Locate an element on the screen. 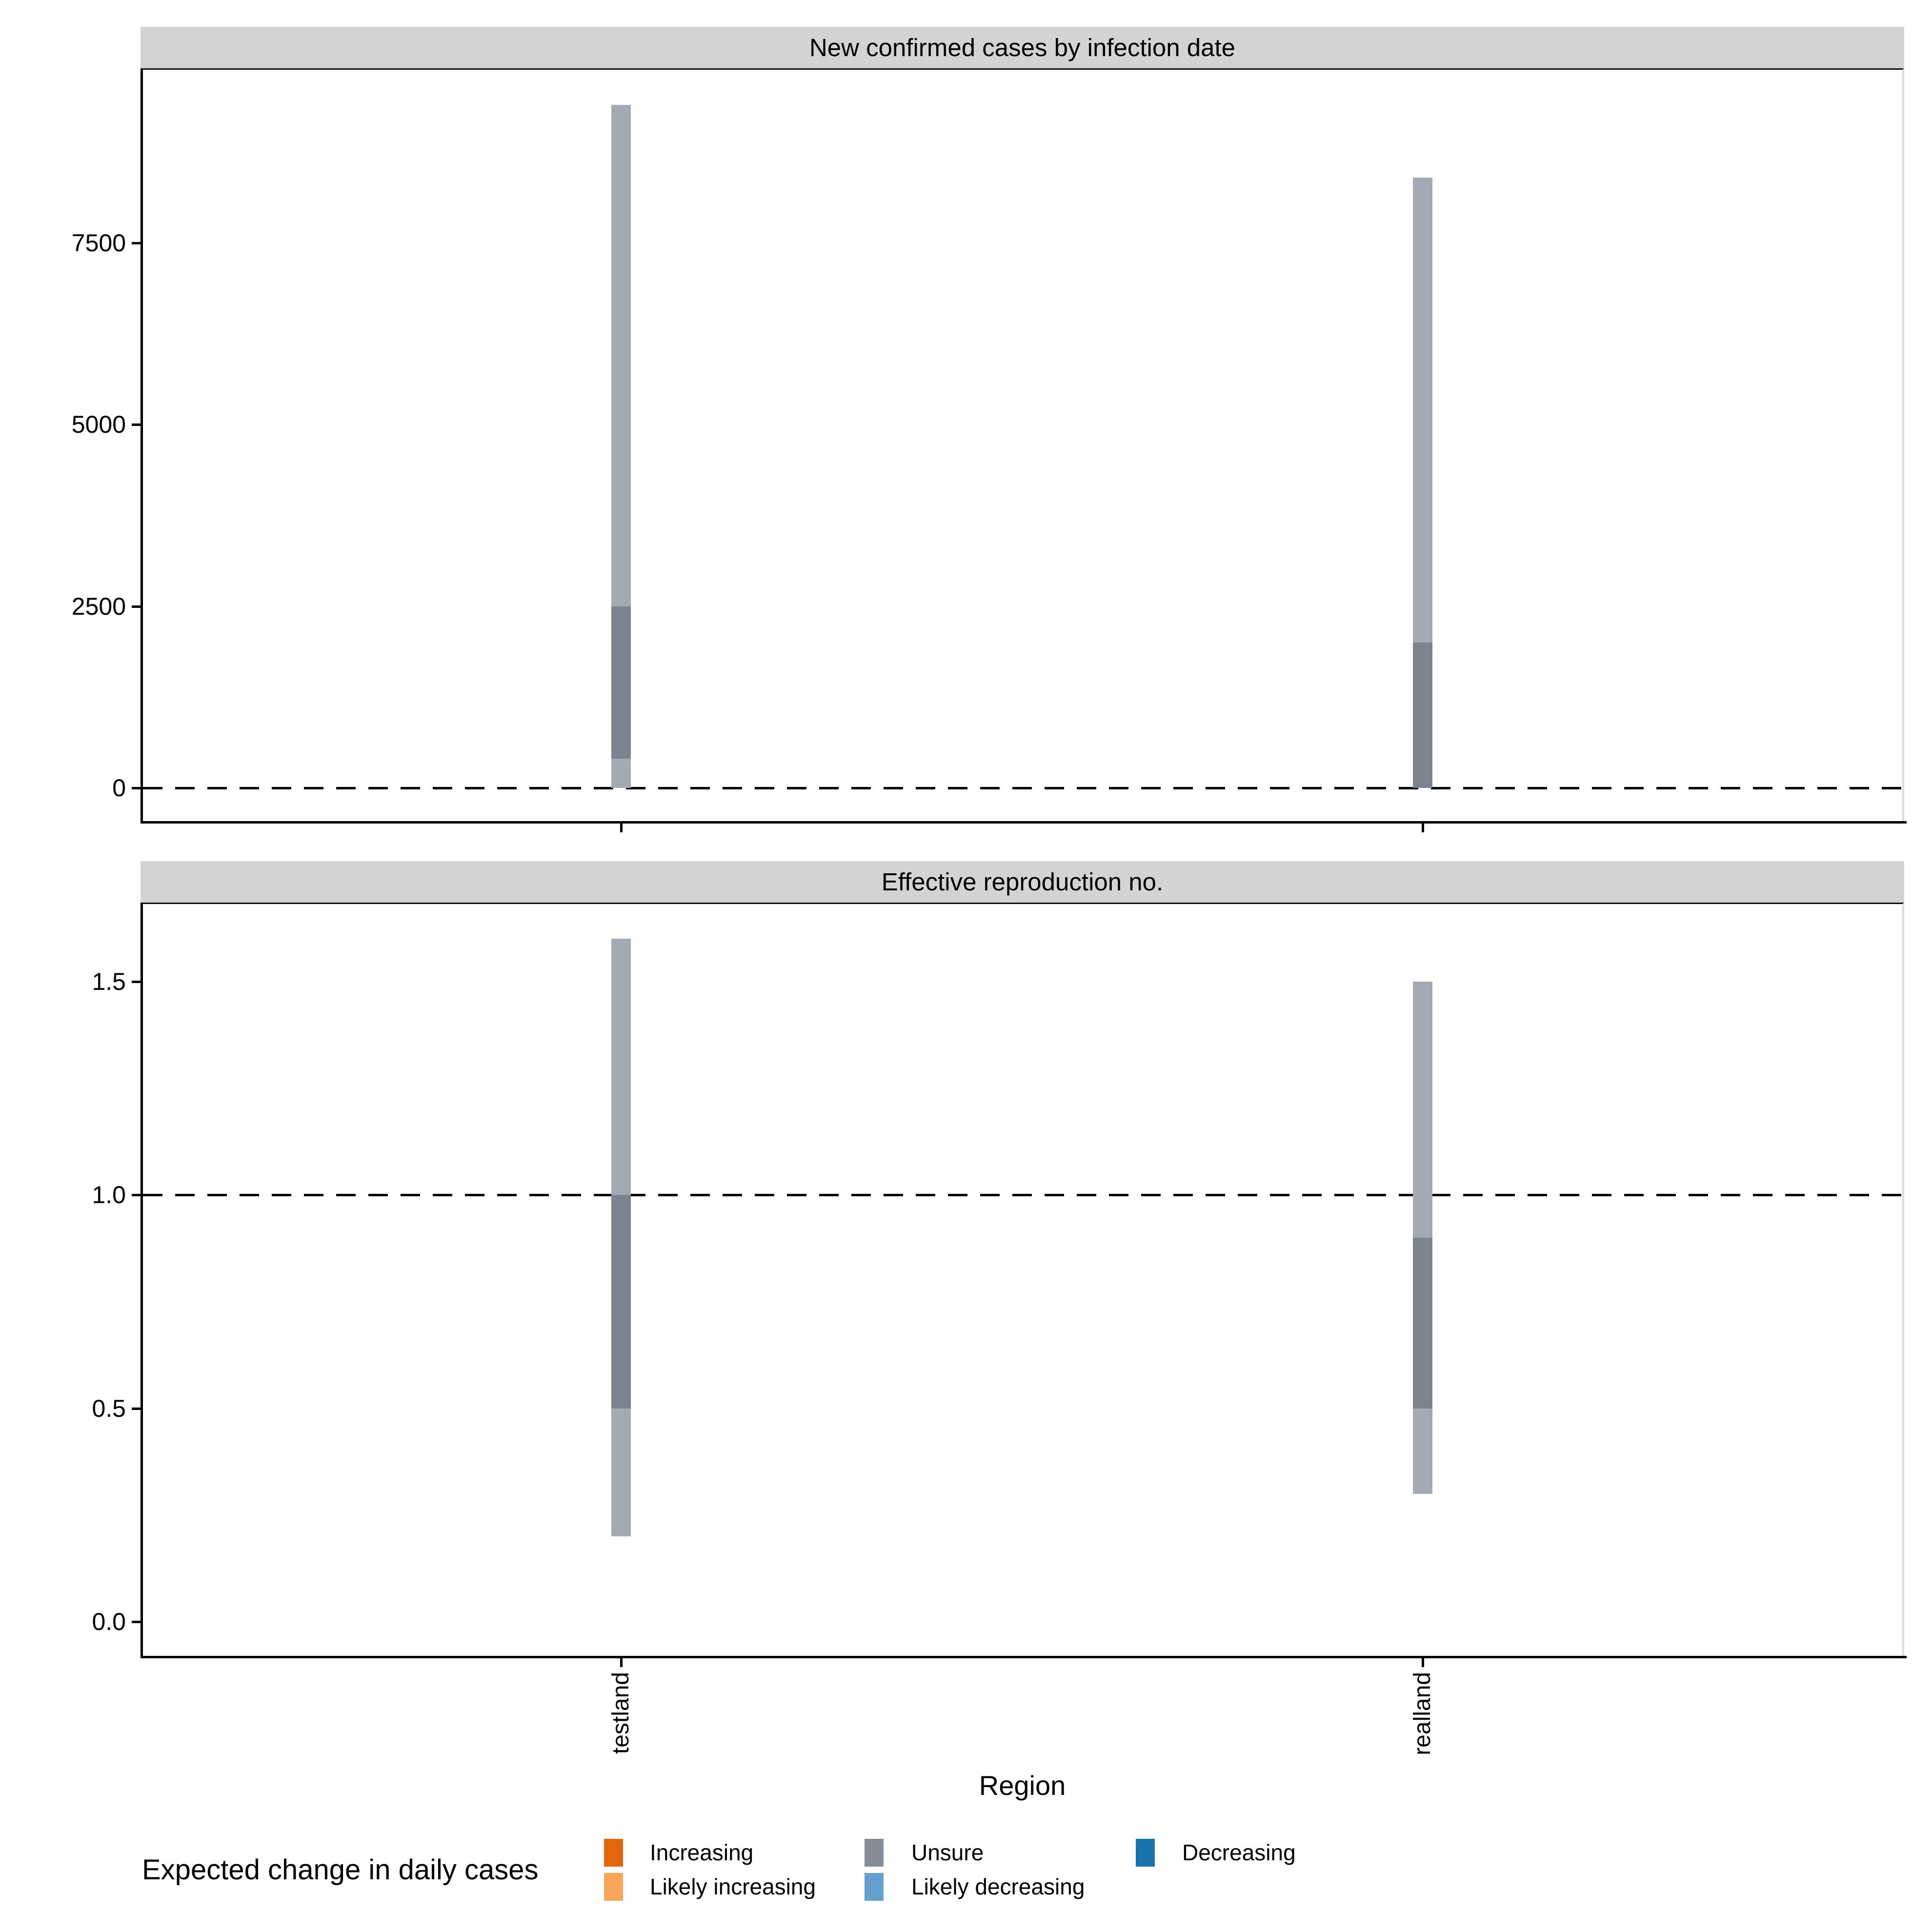  y-tick-label: 5000 is located at coordinates (98, 425).